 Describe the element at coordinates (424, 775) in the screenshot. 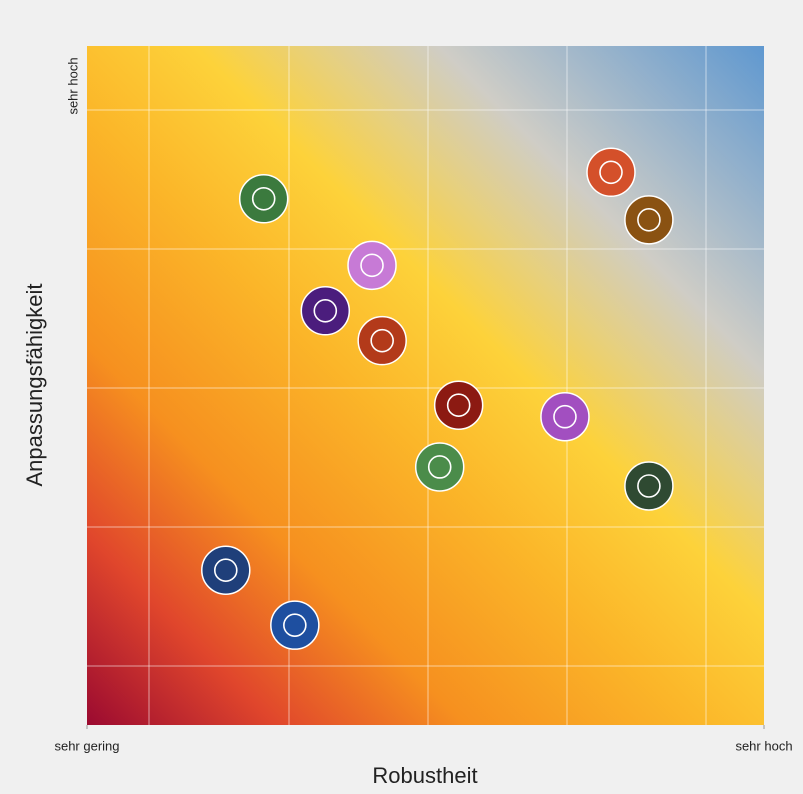

I see `x-axis-label: Robustheit` at that location.